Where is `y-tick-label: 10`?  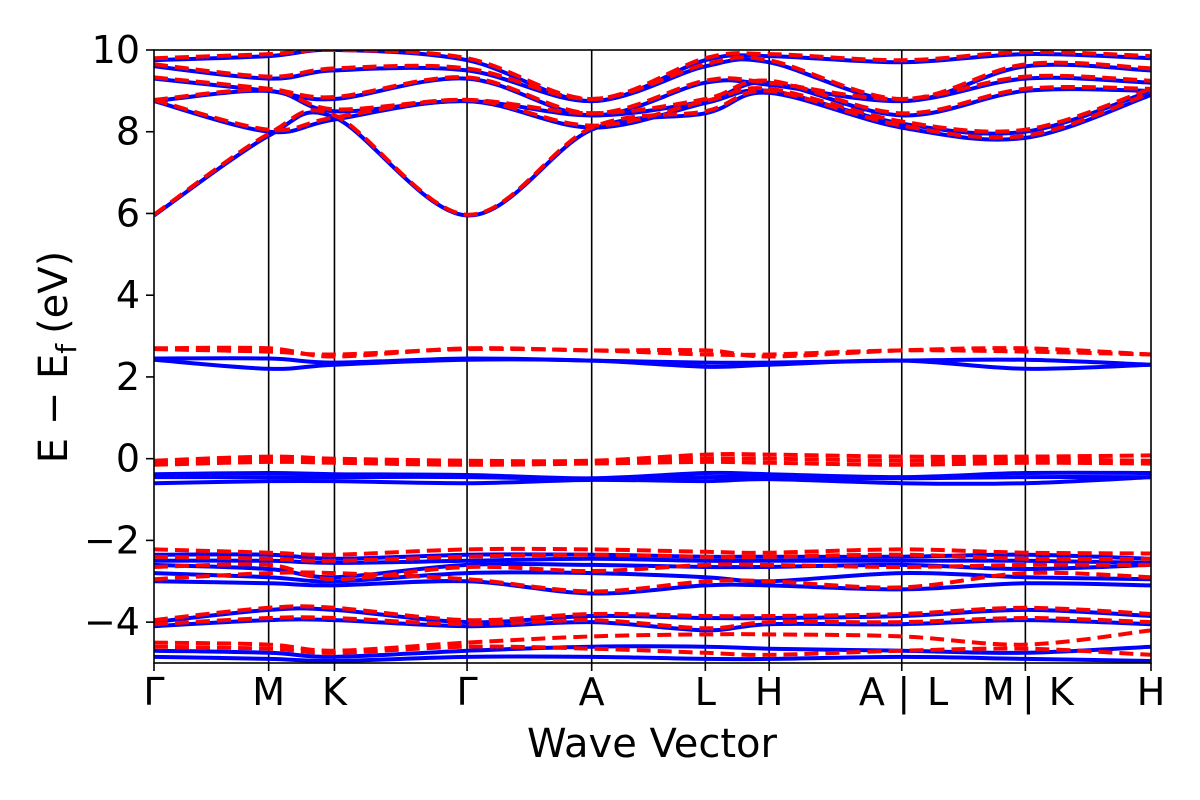 y-tick-label: 10 is located at coordinates (116, 50).